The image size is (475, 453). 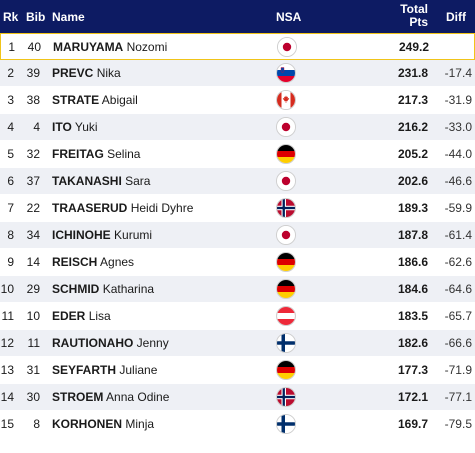 I want to click on athlete-name: MARUYAMA Nozomi, so click(x=110, y=47).